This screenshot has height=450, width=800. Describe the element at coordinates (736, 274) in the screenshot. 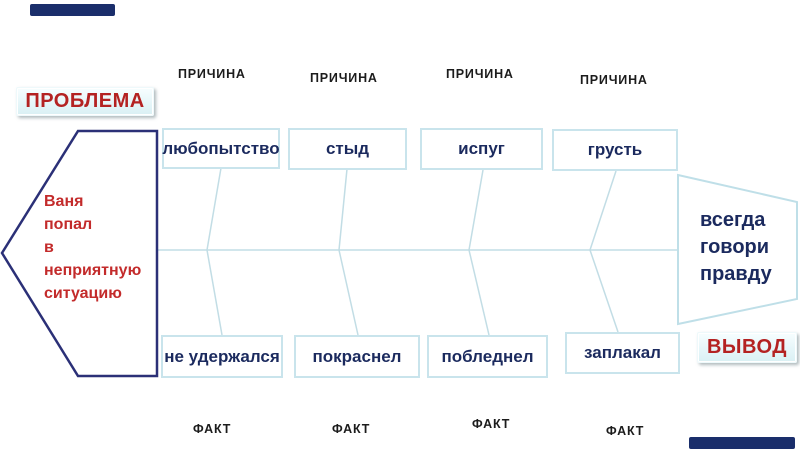

I see `conclusion-statement-line: правду` at that location.